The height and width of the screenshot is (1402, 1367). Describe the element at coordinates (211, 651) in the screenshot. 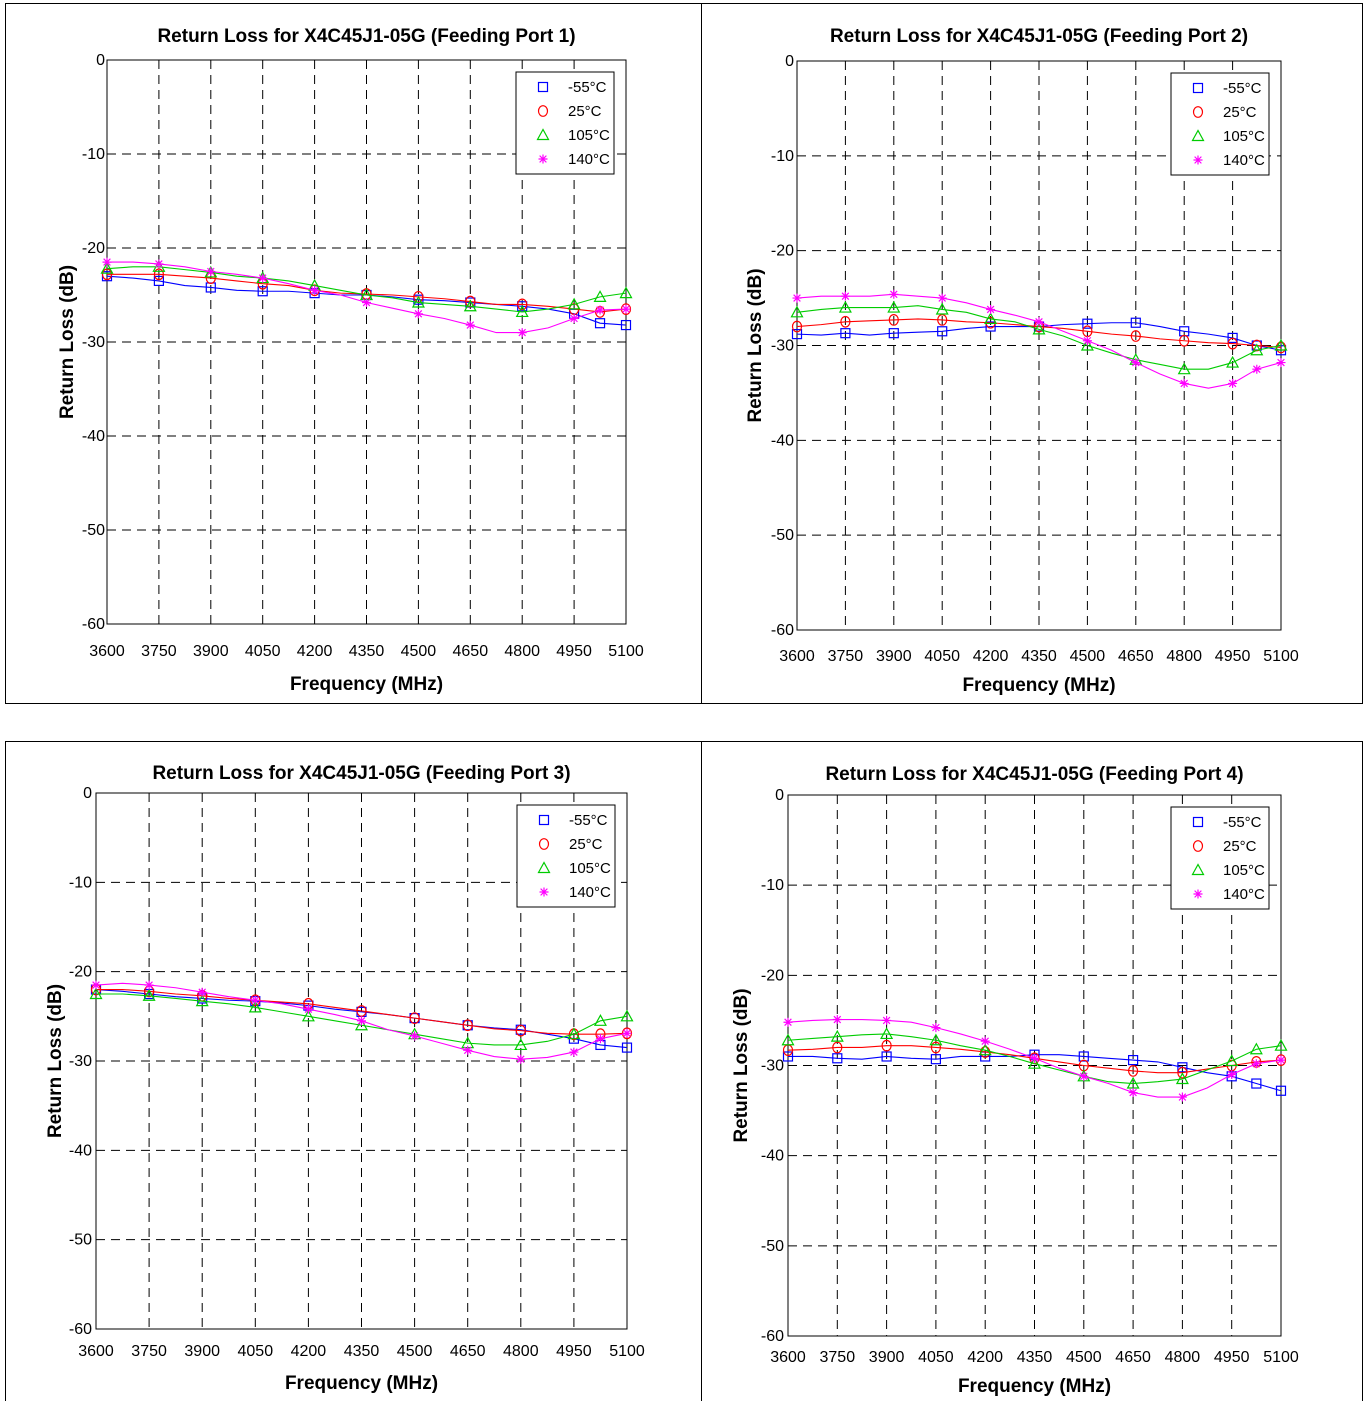

I see `x-tick-label: 3900` at that location.